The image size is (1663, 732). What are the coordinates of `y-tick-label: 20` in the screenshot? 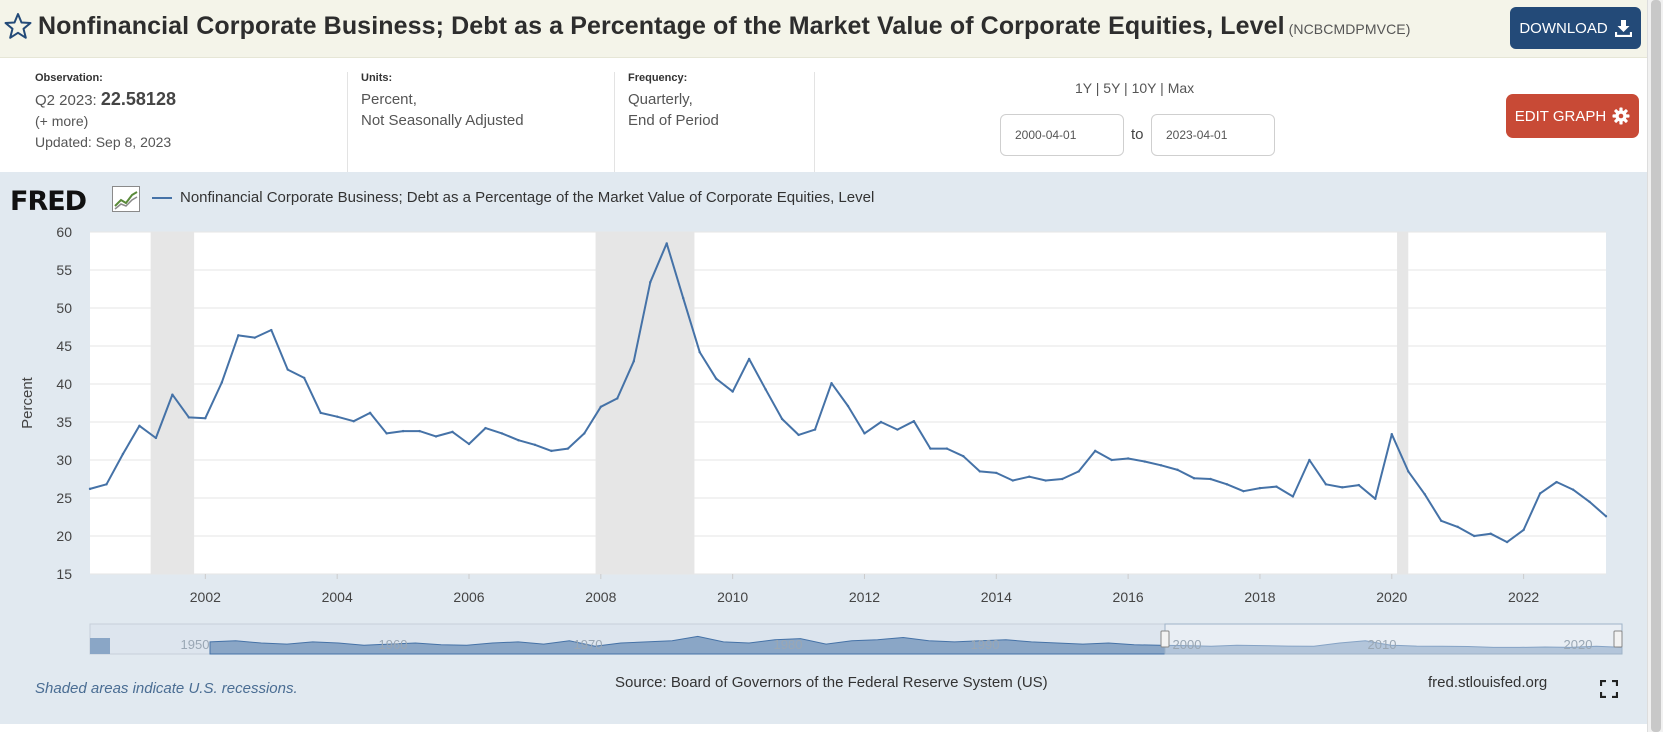 It's located at (64, 536).